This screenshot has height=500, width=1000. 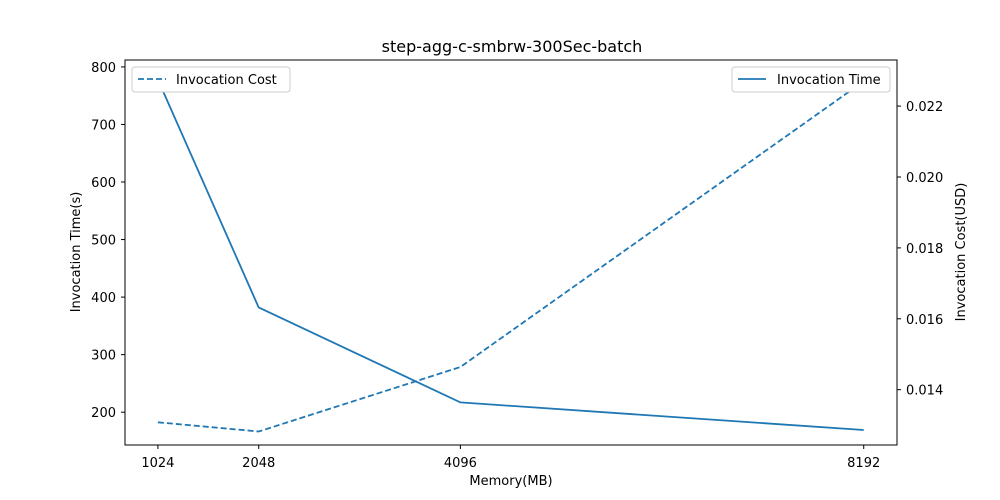 I want to click on legend-time: Invocation Time, so click(x=811, y=79).